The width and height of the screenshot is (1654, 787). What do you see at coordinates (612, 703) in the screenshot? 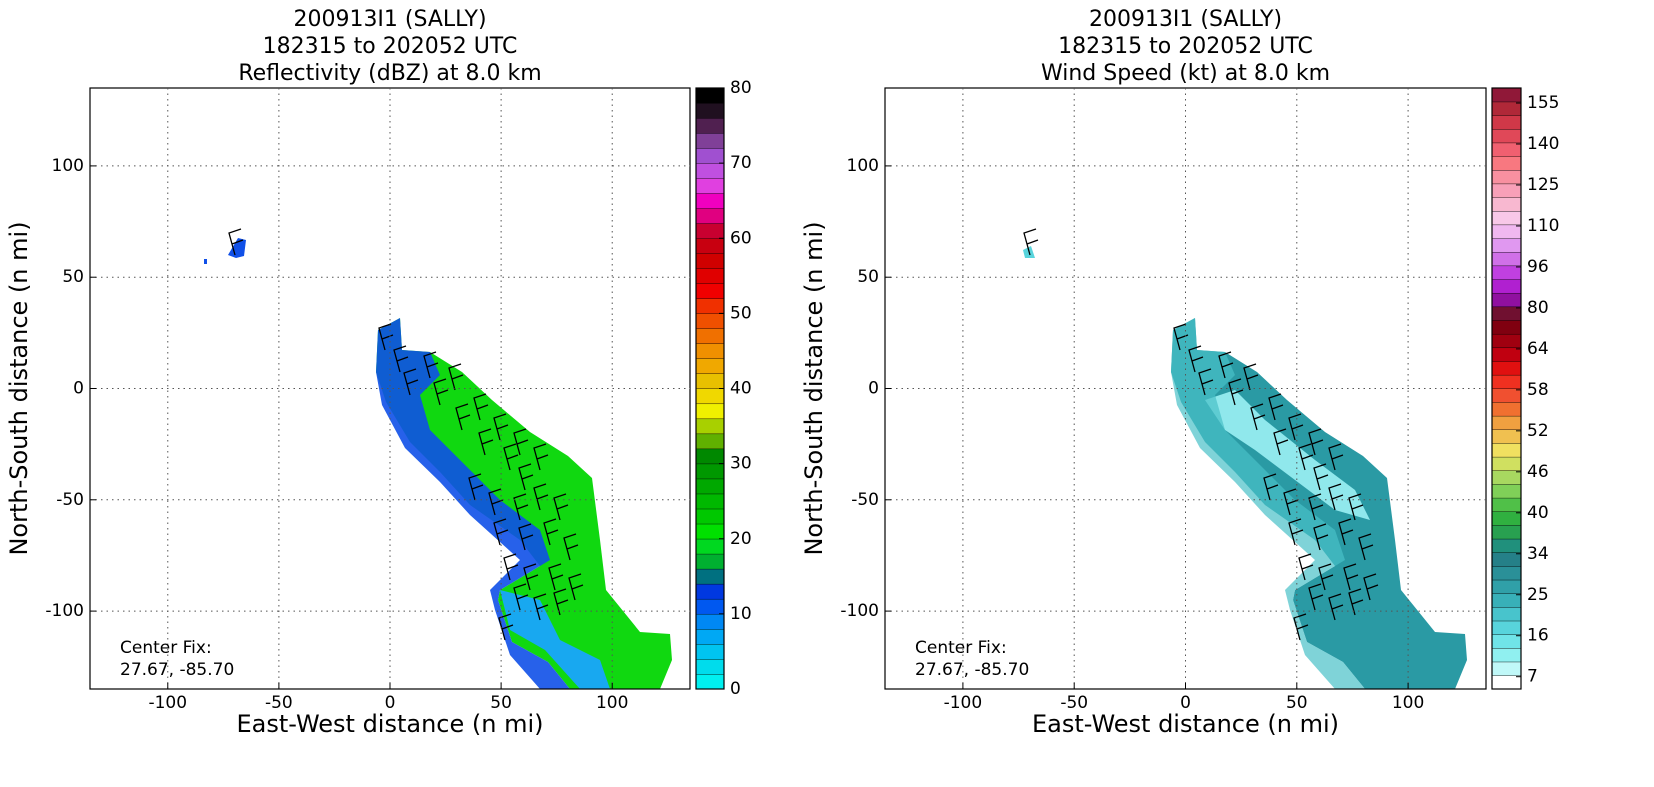
I see `x-tick-label: 100` at bounding box center [612, 703].